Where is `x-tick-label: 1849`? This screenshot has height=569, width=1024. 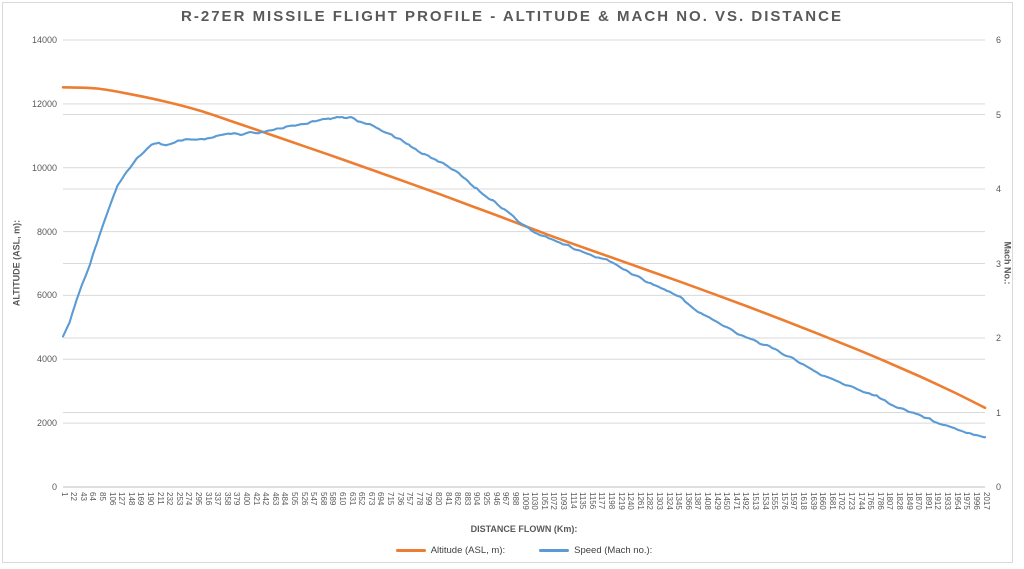 x-tick-label: 1849 is located at coordinates (909, 501).